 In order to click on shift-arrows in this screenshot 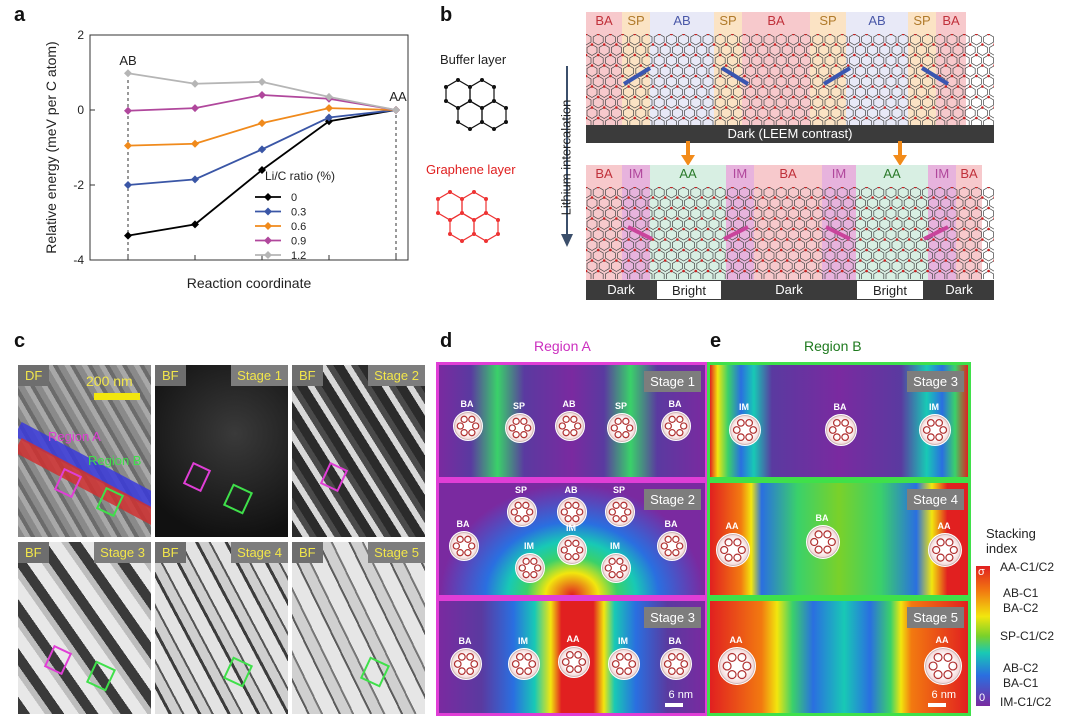, I will do `click(788, 233)`.